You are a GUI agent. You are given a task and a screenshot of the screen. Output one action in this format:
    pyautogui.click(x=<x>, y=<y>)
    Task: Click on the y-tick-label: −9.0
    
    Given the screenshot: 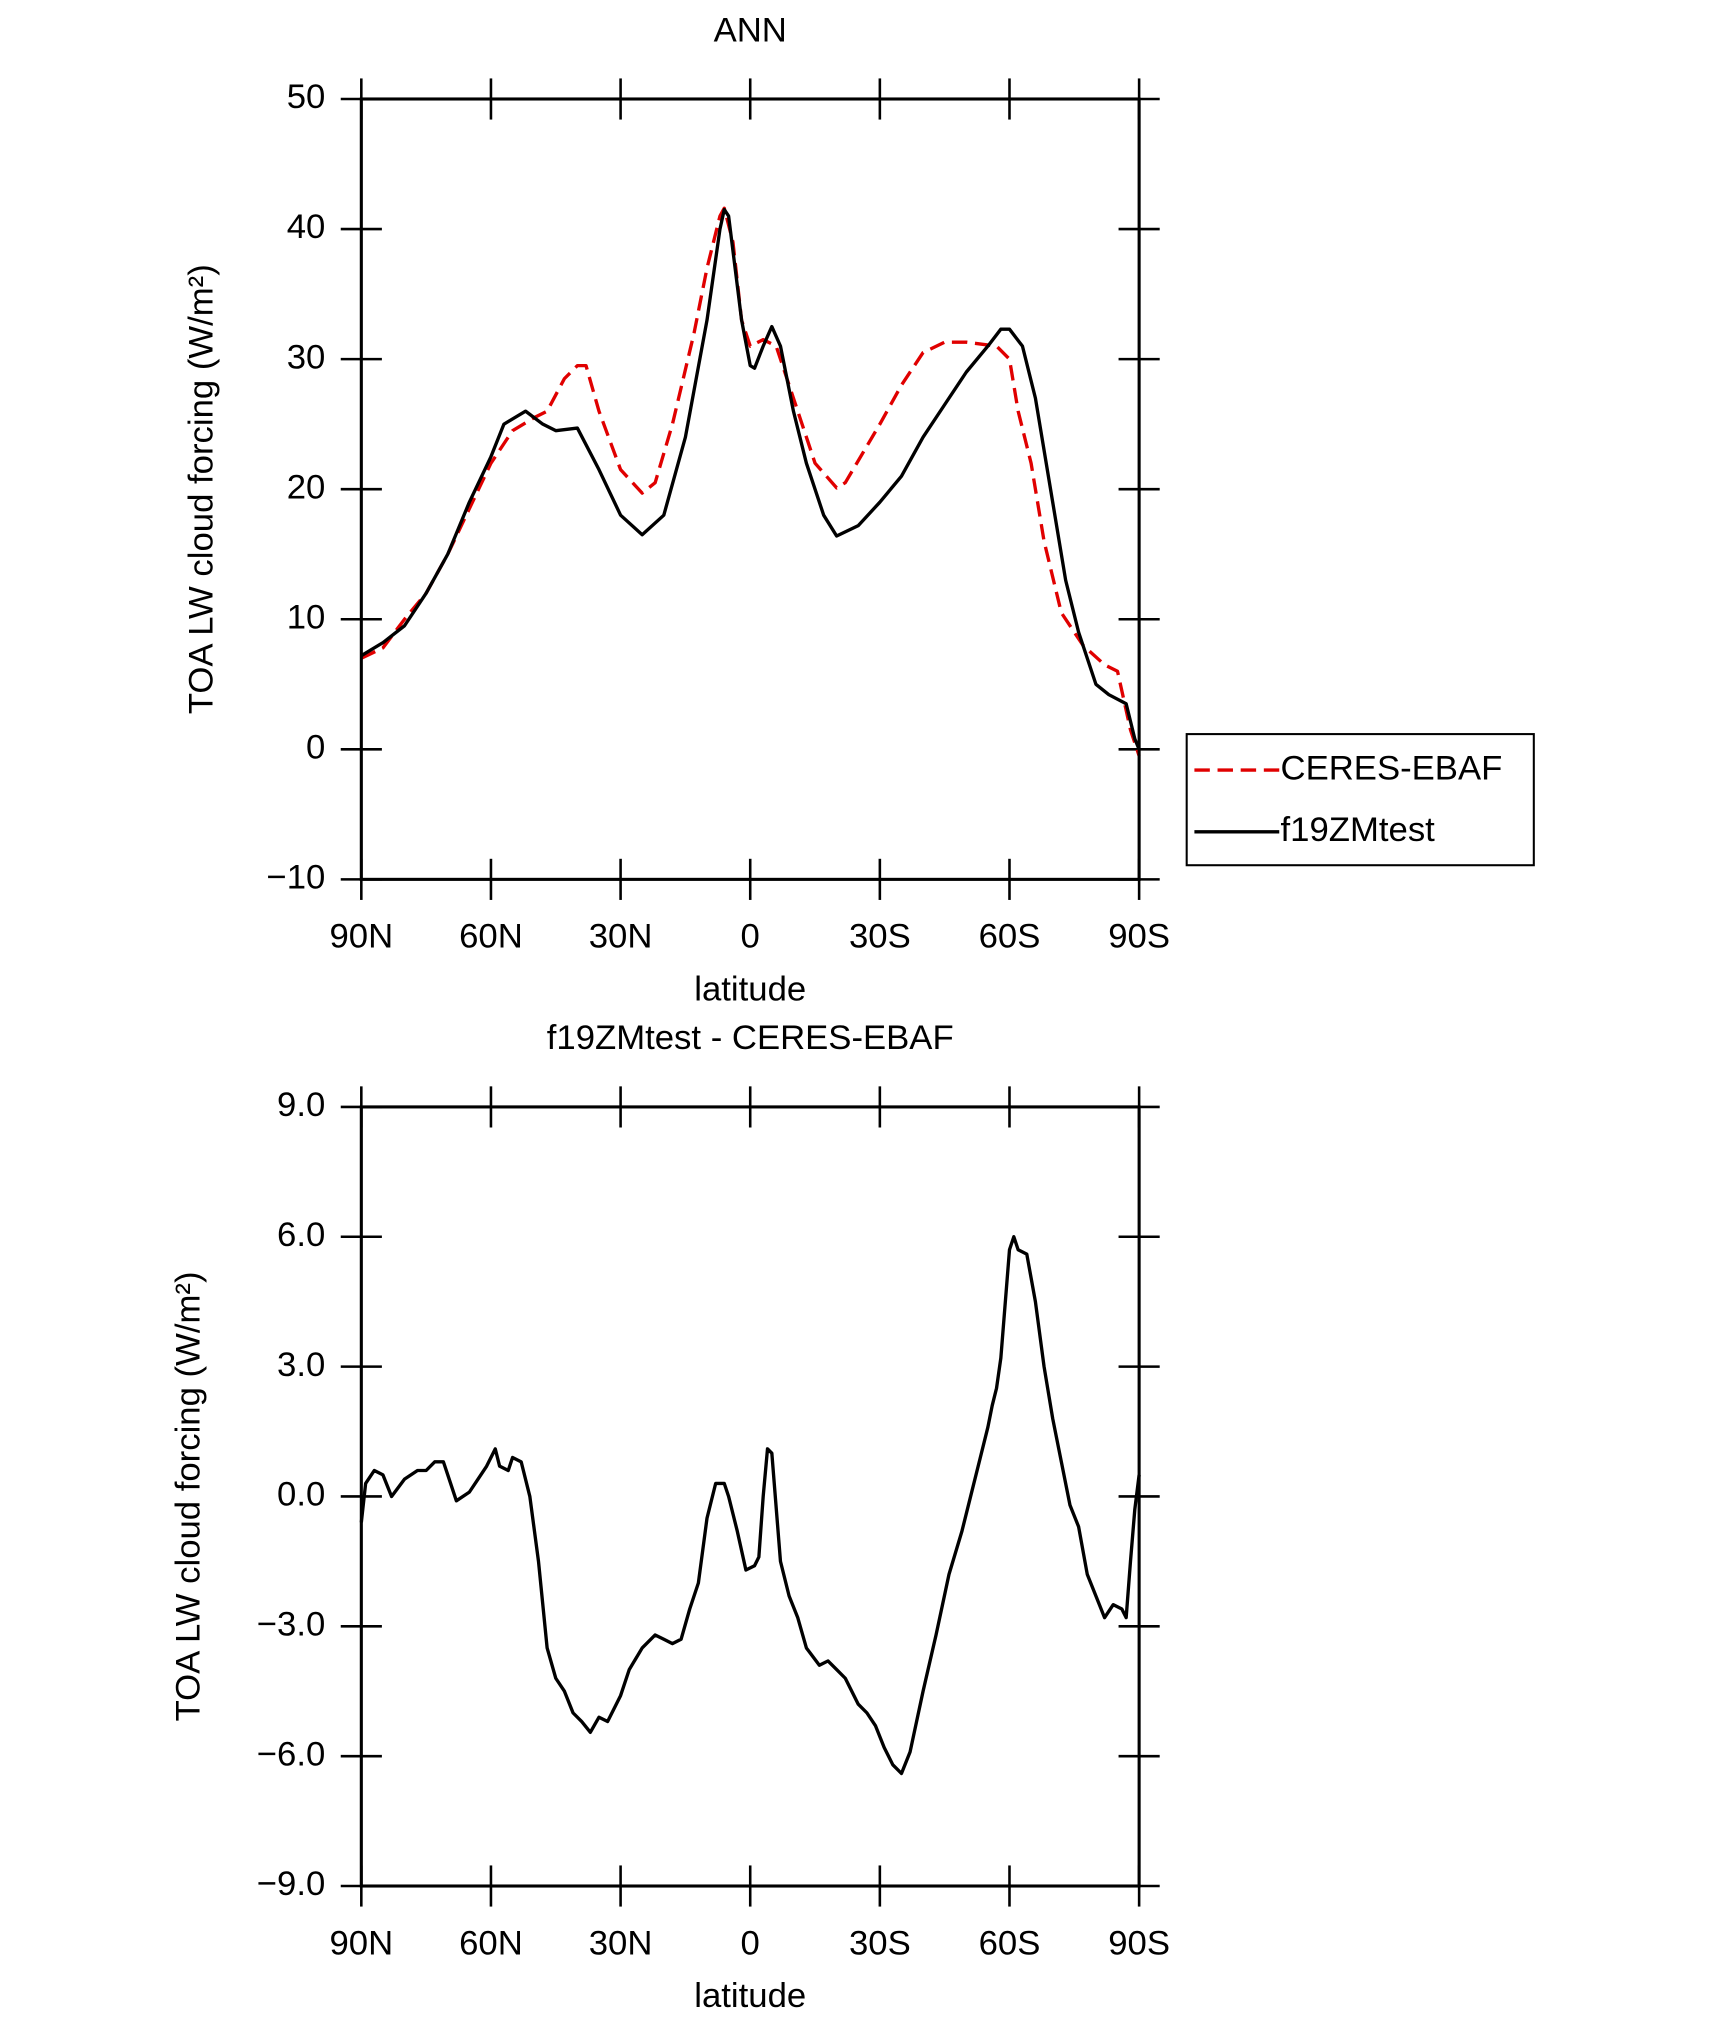 What is the action you would take?
    pyautogui.click(x=291, y=1884)
    